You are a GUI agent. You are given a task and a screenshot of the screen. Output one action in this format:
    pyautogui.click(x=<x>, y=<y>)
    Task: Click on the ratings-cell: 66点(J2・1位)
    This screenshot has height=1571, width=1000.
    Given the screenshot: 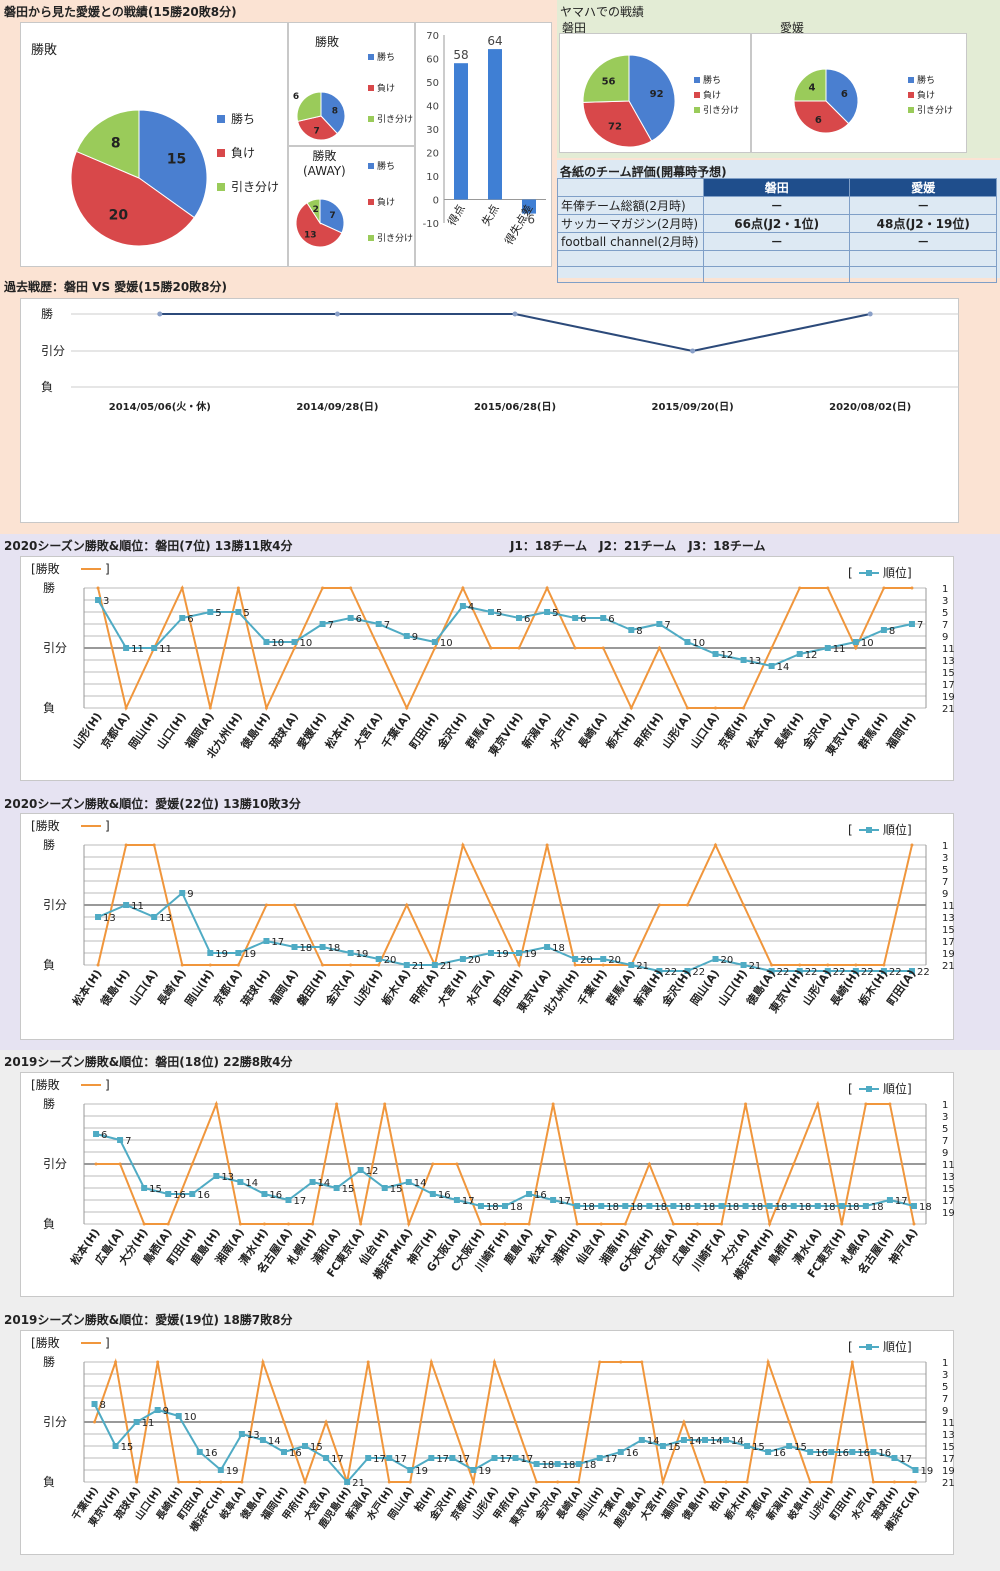 What is the action you would take?
    pyautogui.click(x=776, y=223)
    